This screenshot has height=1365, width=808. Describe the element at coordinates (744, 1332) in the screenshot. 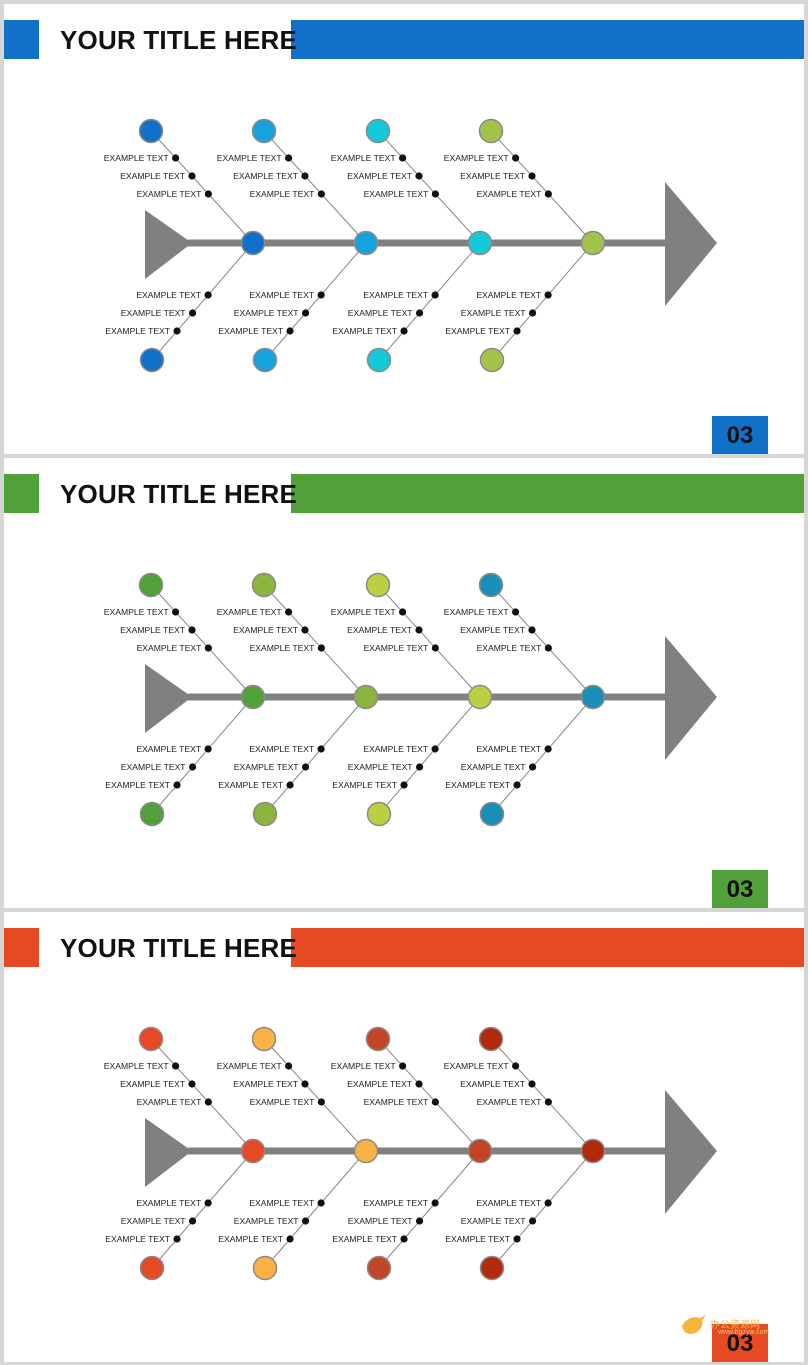

I see `watermark-url: www.bgzyw.com` at that location.